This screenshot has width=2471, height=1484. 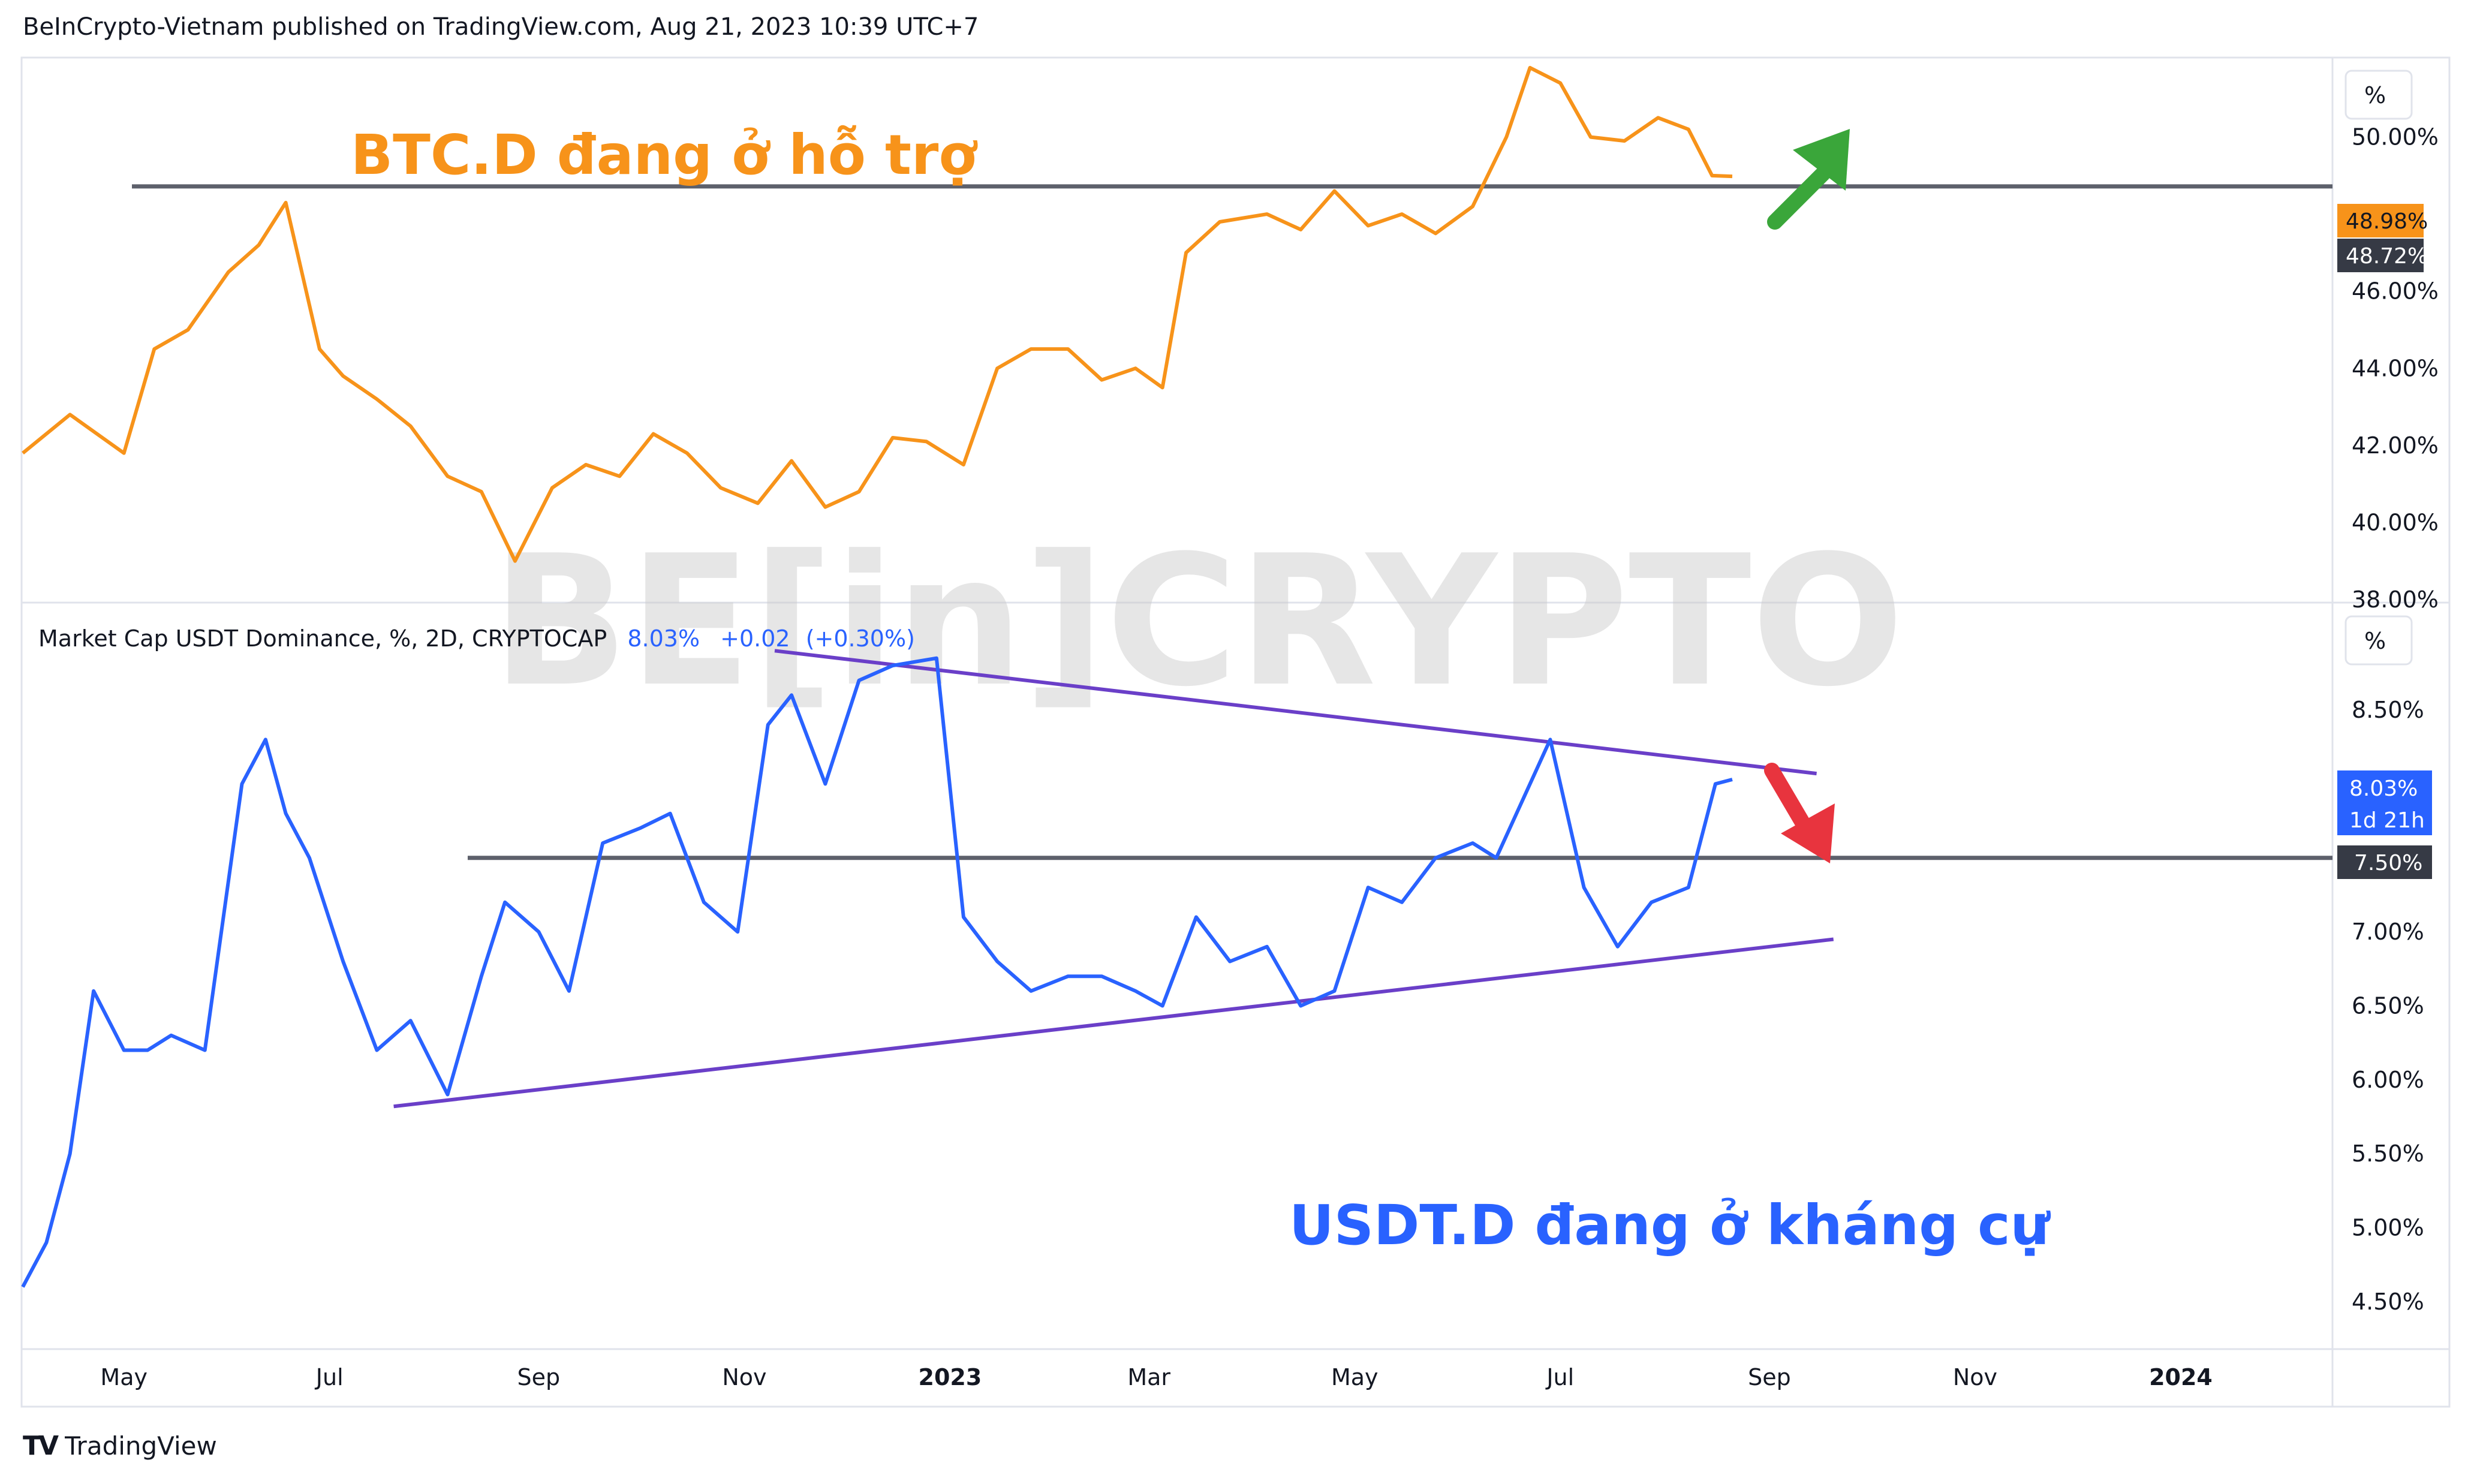 I want to click on x-tick-4: 2023, so click(x=950, y=1377).